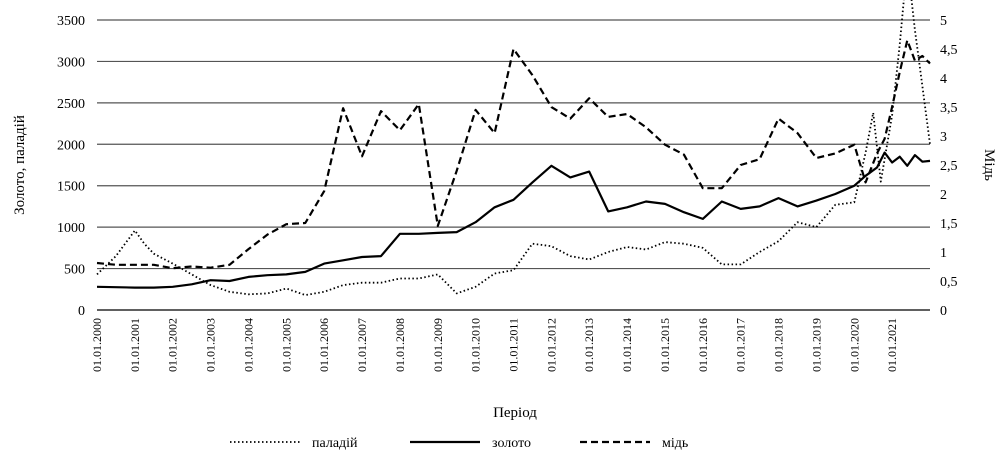 The height and width of the screenshot is (454, 998). I want to click on x-axis-title: Період, so click(515, 413).